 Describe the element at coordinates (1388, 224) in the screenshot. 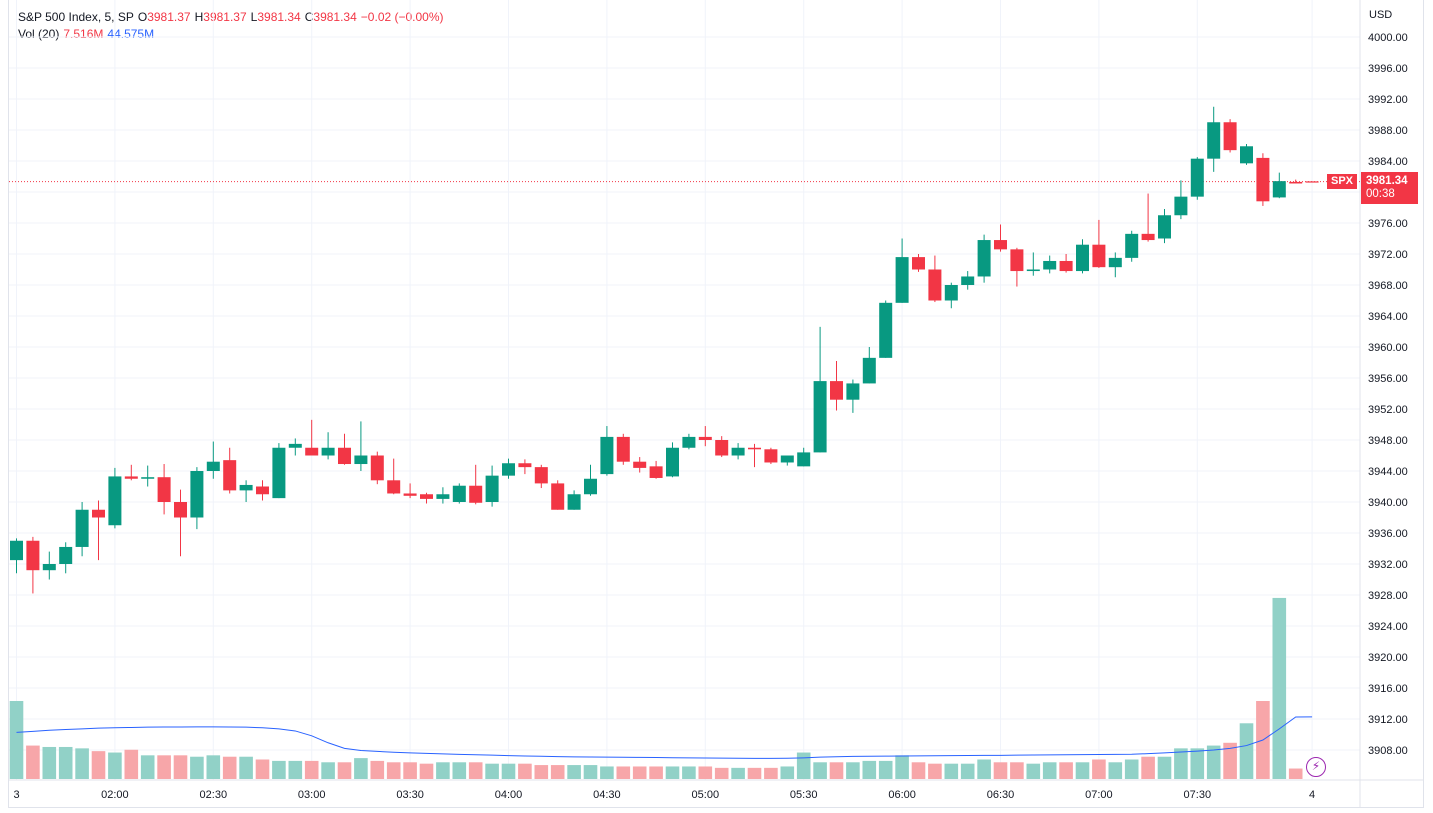

I see `y-tick-label: 3976.00` at that location.